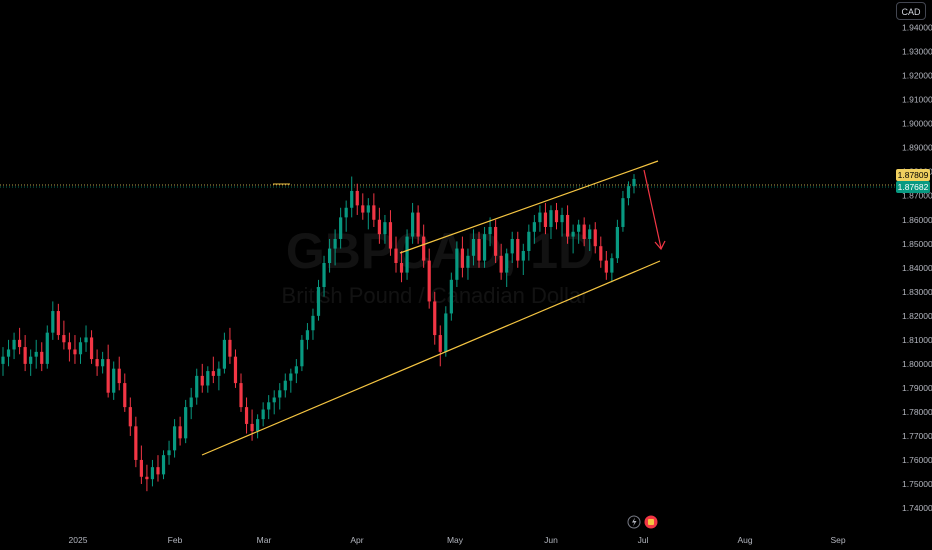 The image size is (932, 550). Describe the element at coordinates (911, 11) in the screenshot. I see `currency-button: CAD` at that location.